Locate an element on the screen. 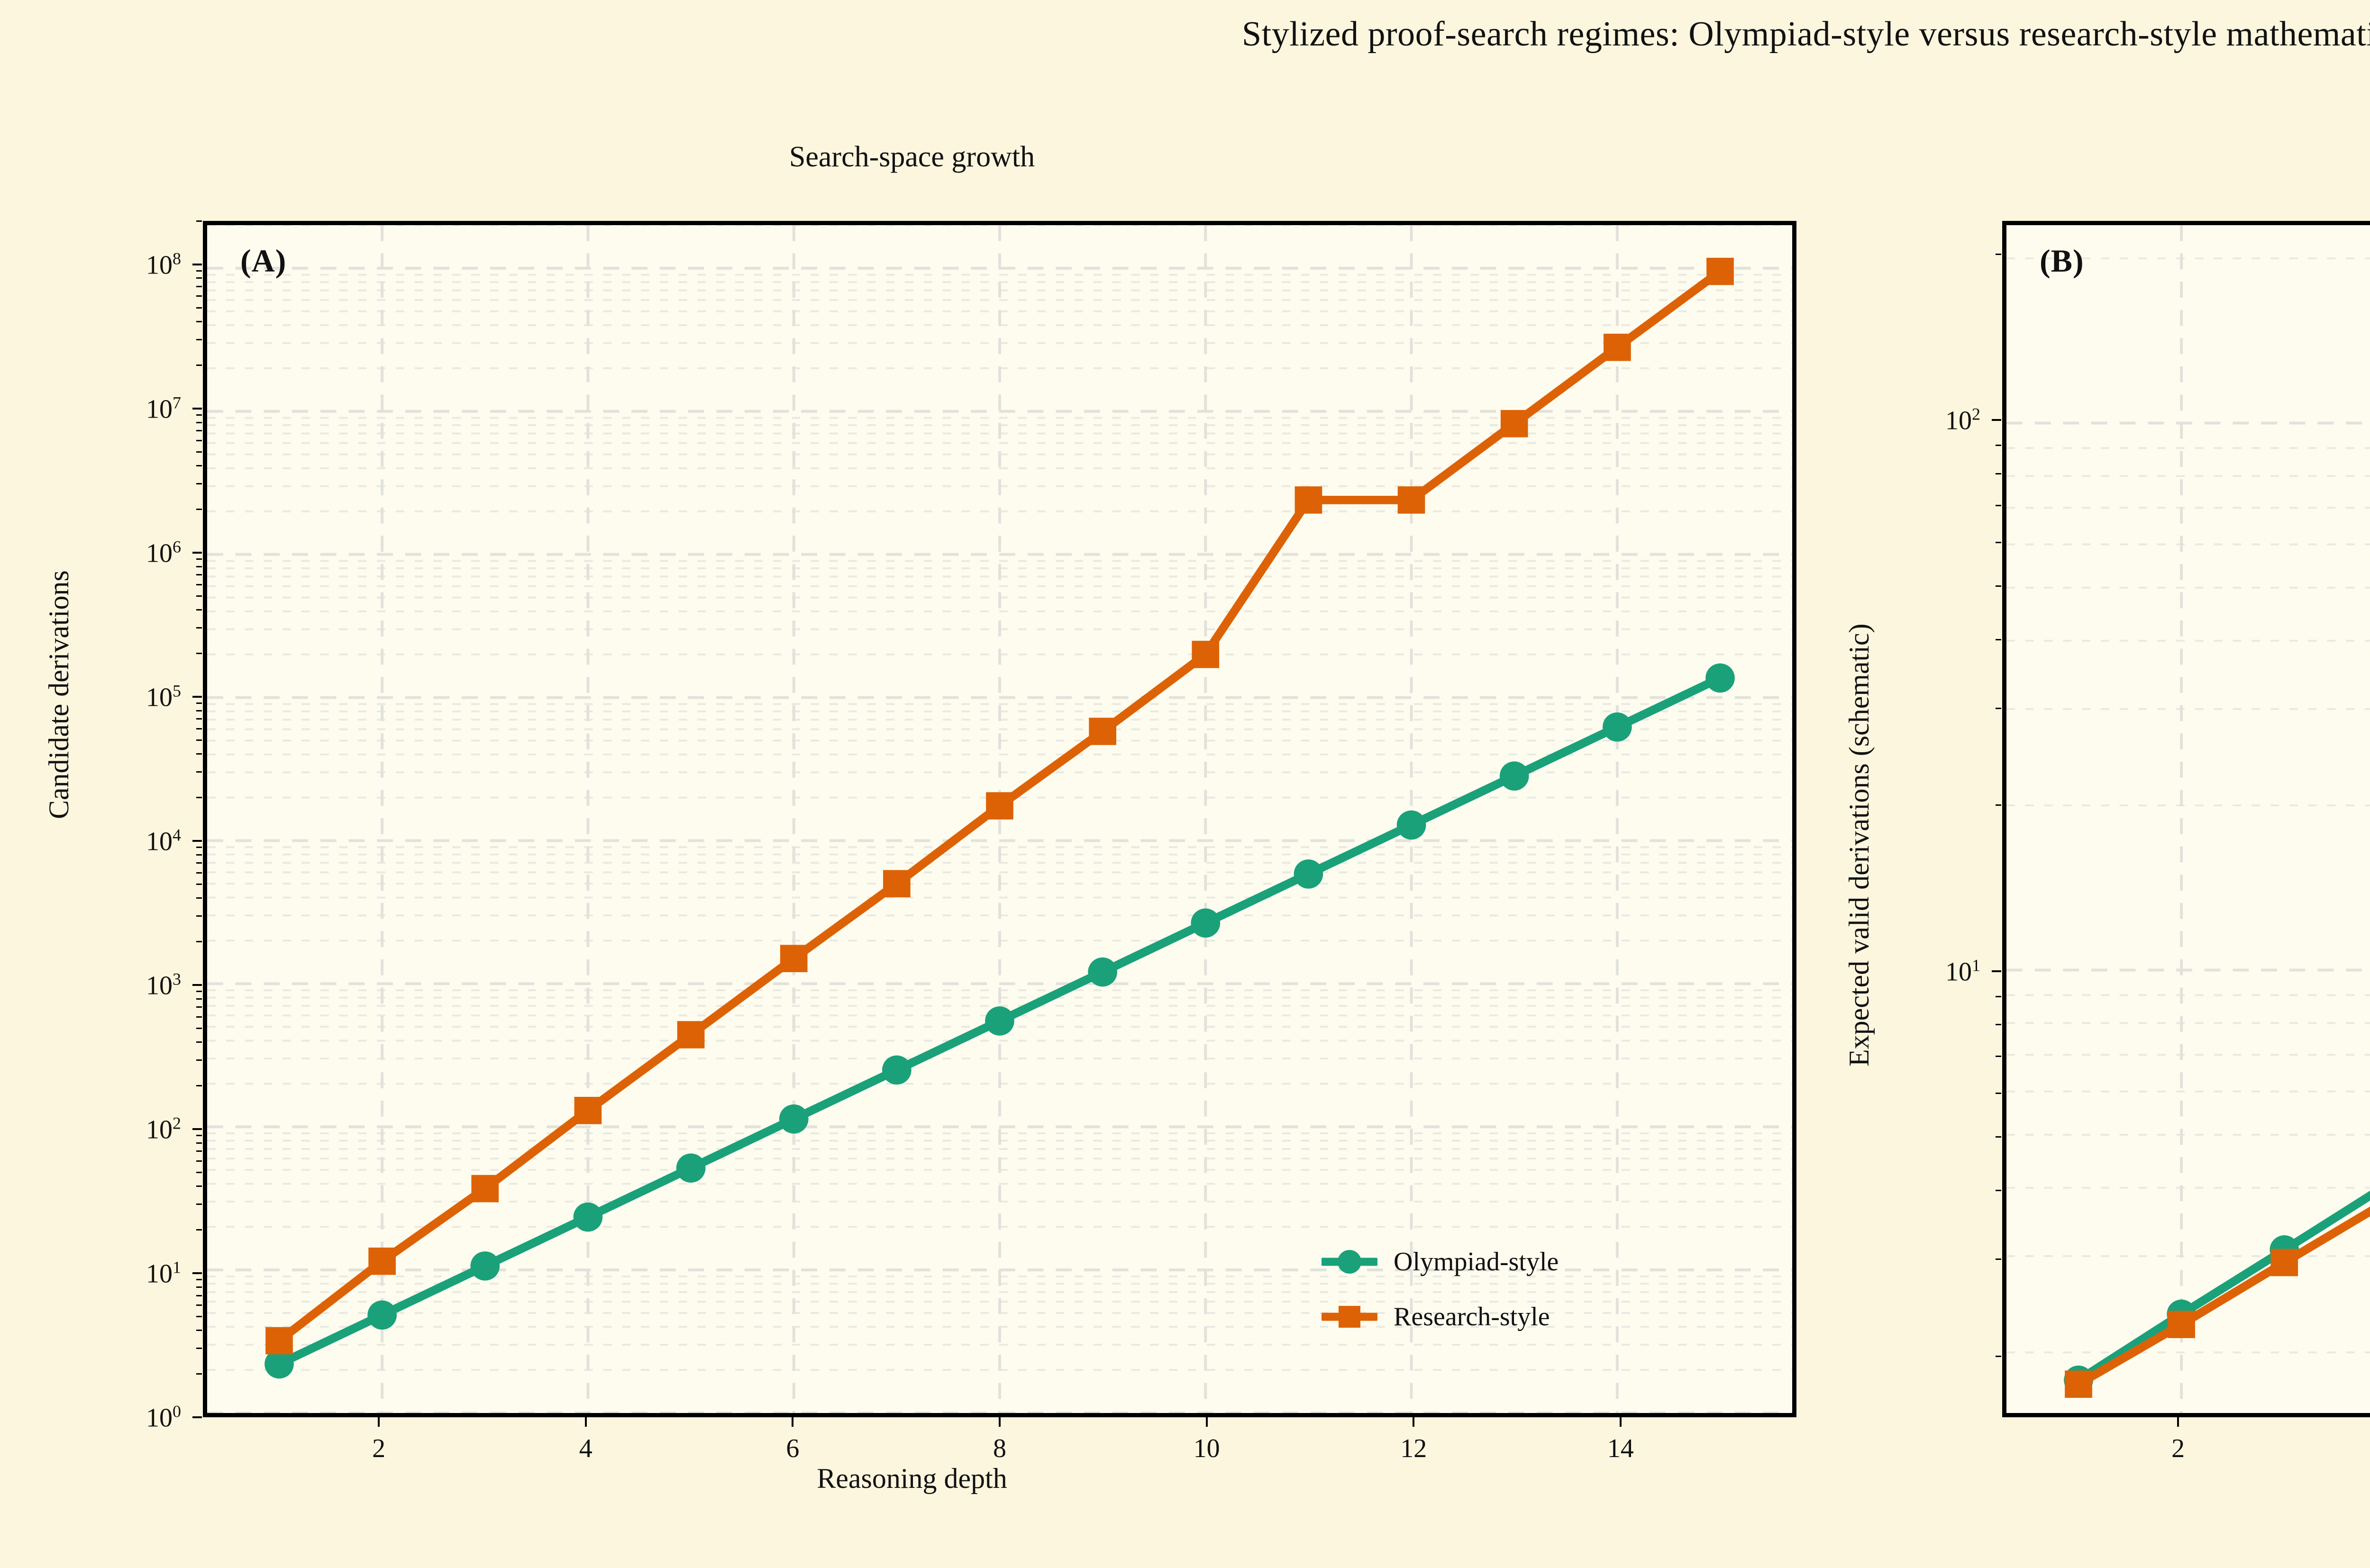 The image size is (2370, 1568). x-tick-label: 8 is located at coordinates (999, 1448).